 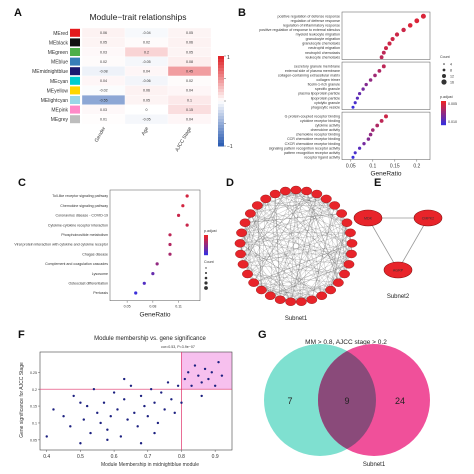 I want to click on scatter-x-tick-label: 0.8, so click(x=181, y=457).